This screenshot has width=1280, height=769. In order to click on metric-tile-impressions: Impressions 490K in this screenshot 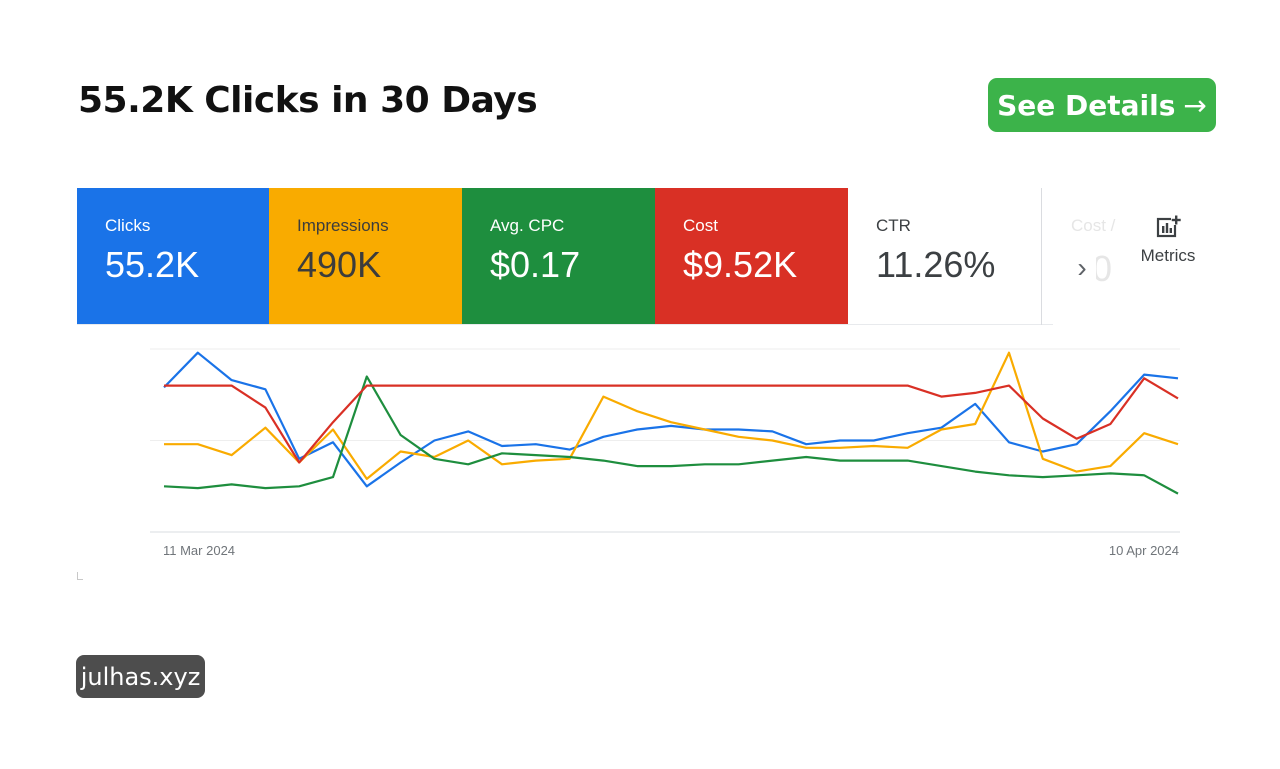, I will do `click(365, 256)`.